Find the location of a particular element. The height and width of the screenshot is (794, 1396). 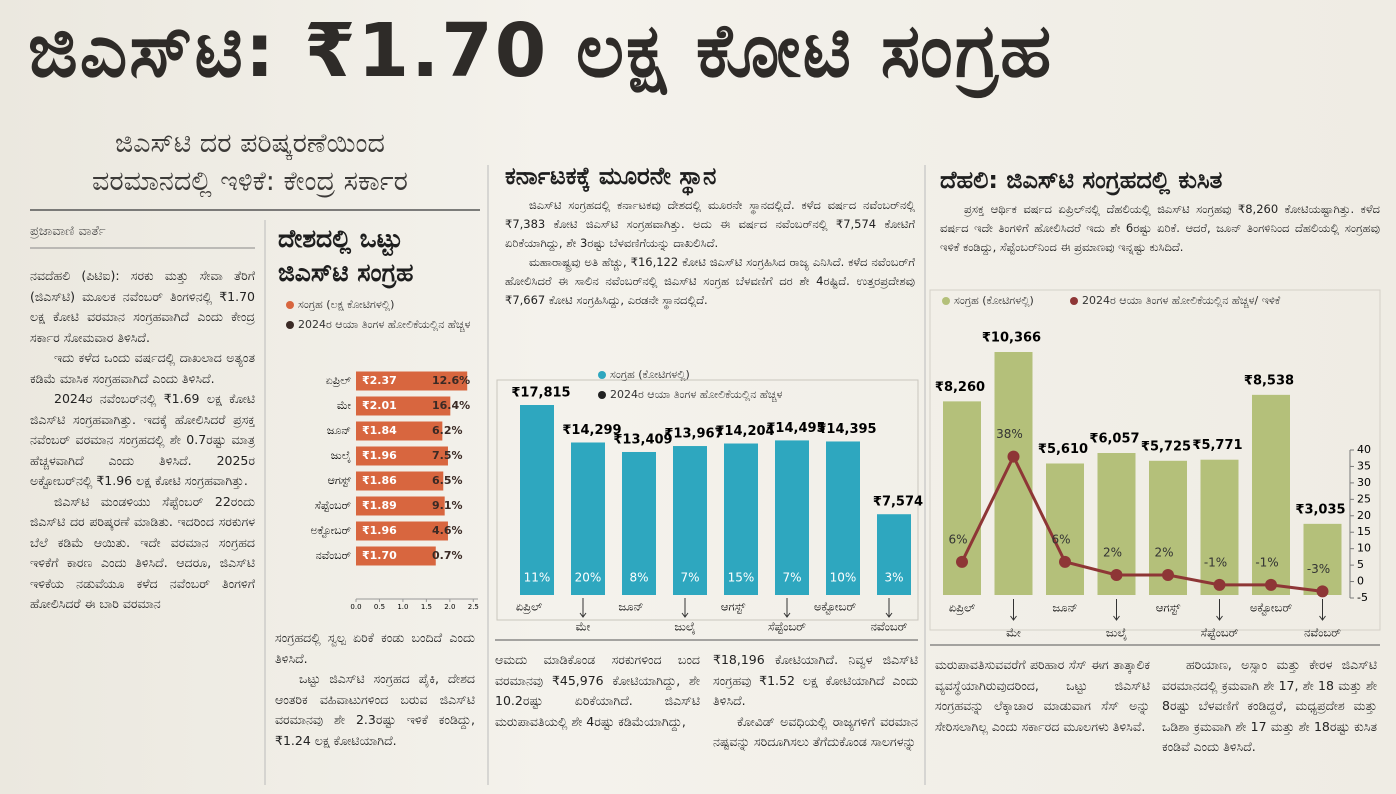

subheadline: ಜಿಎಸ್‌ಟಿ ದರ ಪರಿಷ್ಕರಣೆಯಿಂದ is located at coordinates (250, 143).